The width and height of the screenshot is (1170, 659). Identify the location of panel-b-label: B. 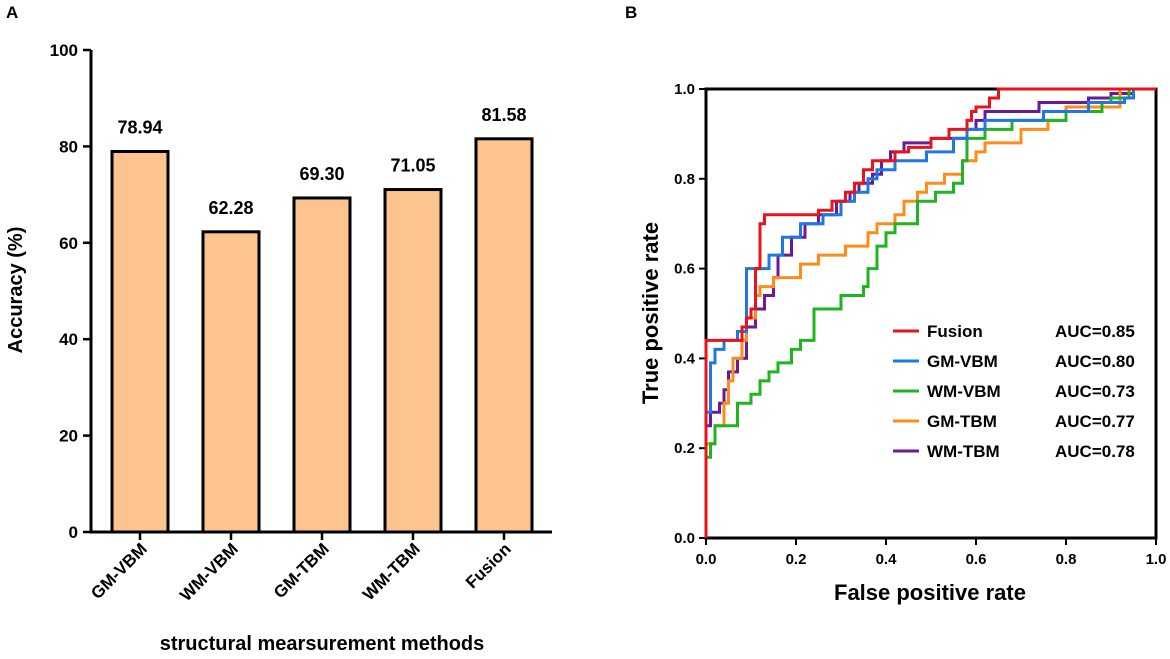
(631, 12).